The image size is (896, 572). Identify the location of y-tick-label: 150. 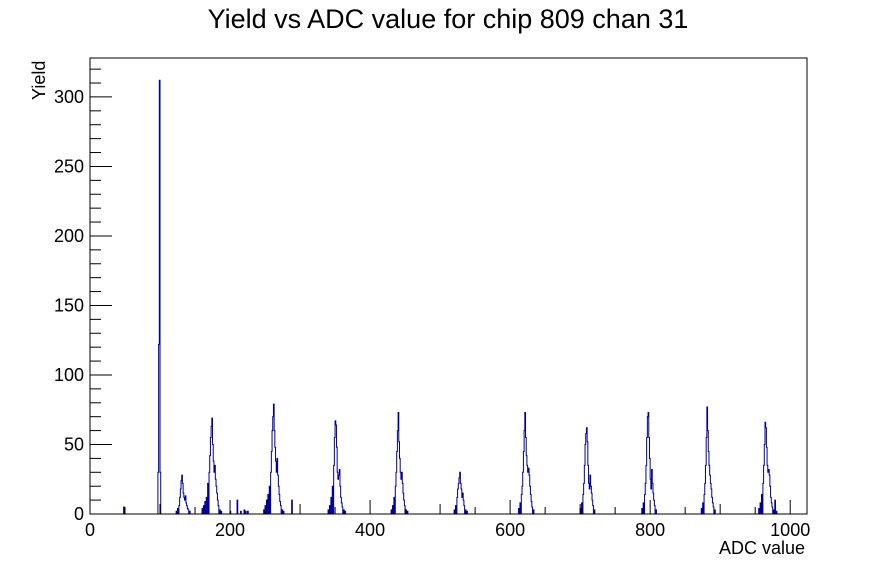
(69, 305).